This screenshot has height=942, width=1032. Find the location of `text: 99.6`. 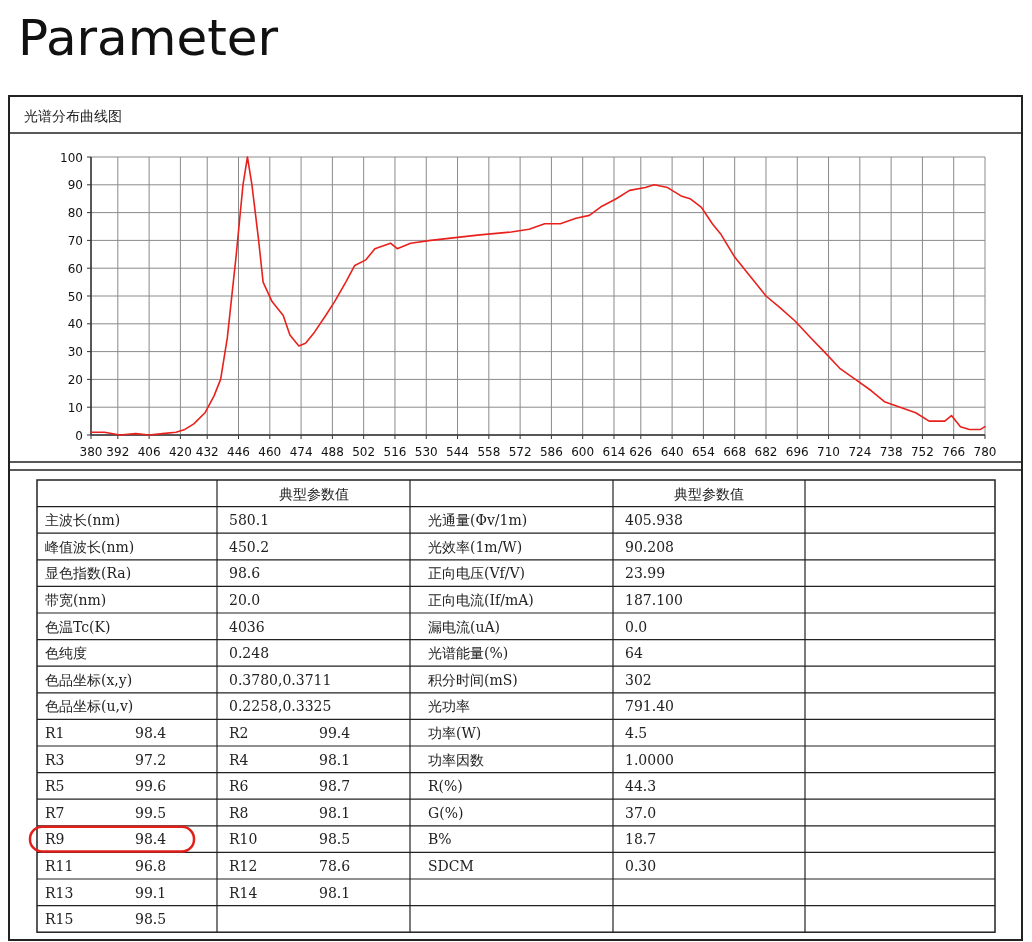

text: 99.6 is located at coordinates (151, 786).